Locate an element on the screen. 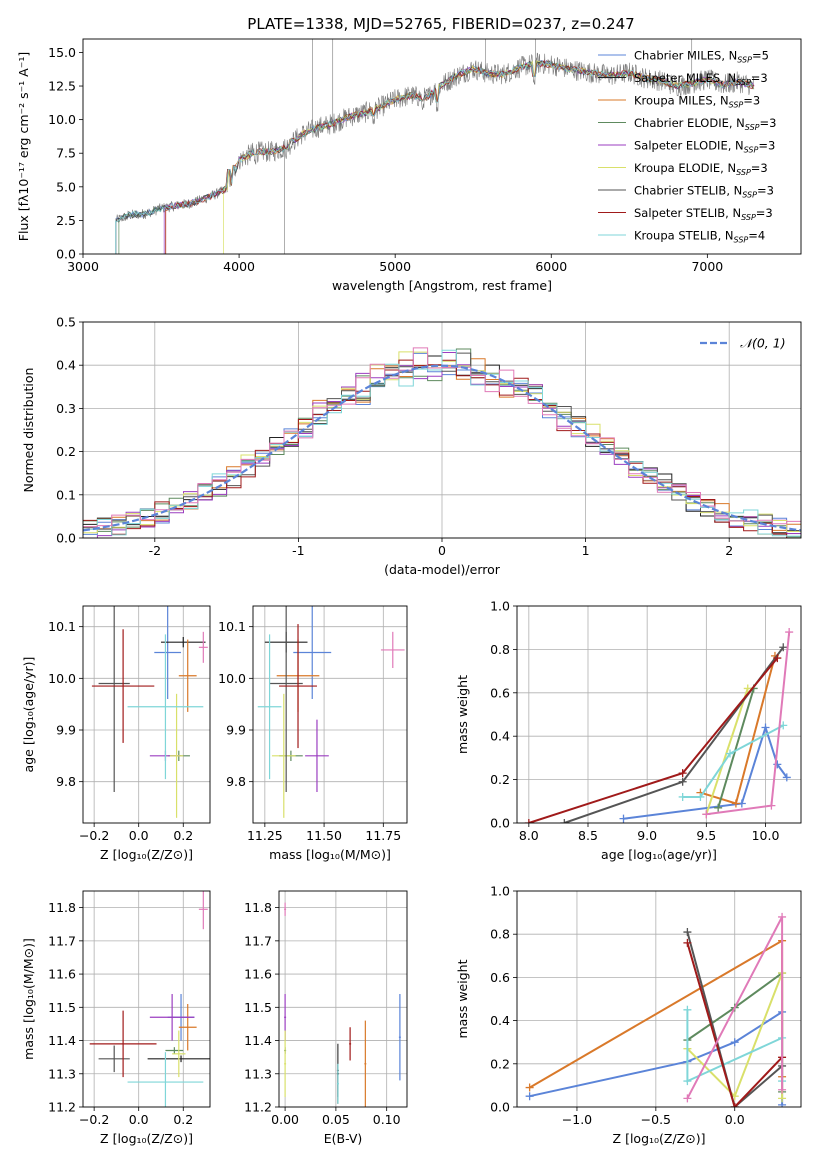  y-tick-label: 10.0 is located at coordinates (232, 678).